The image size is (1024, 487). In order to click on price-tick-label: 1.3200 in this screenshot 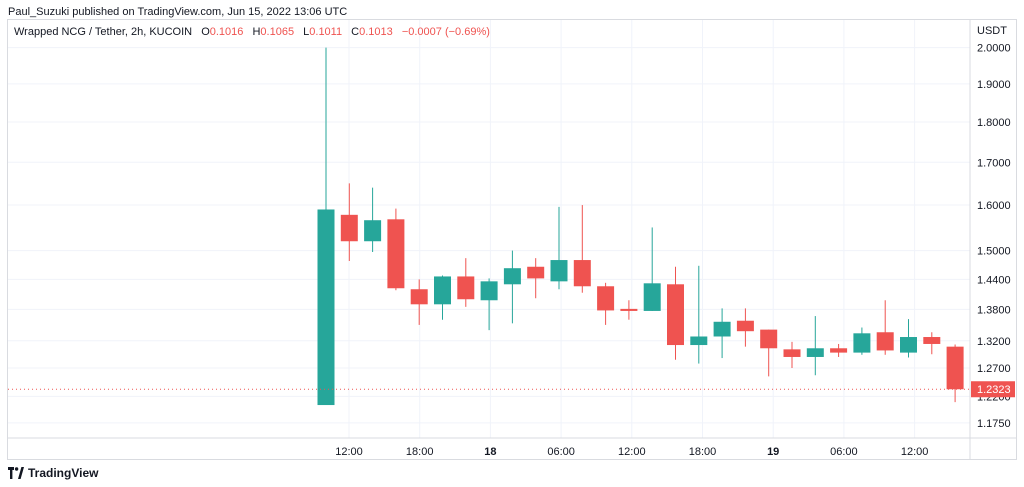, I will do `click(994, 342)`.